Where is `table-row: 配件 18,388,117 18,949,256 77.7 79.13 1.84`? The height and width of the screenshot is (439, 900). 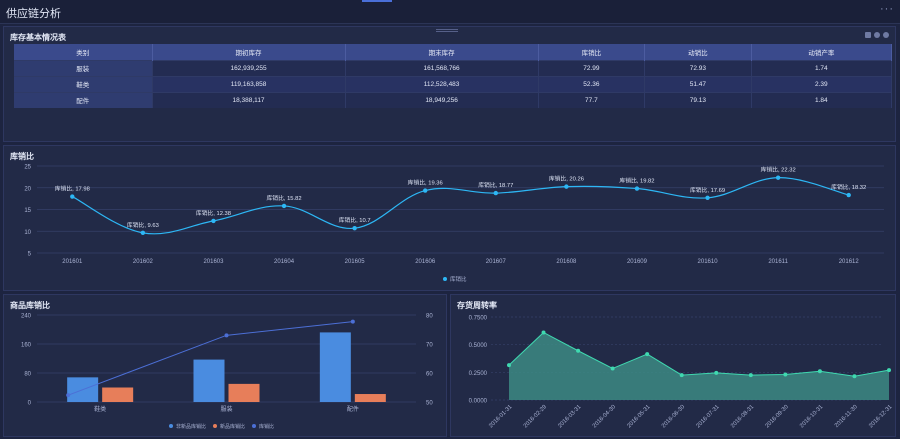
table-row: 配件 18,388,117 18,949,256 77.7 79.13 1.84 is located at coordinates (453, 99).